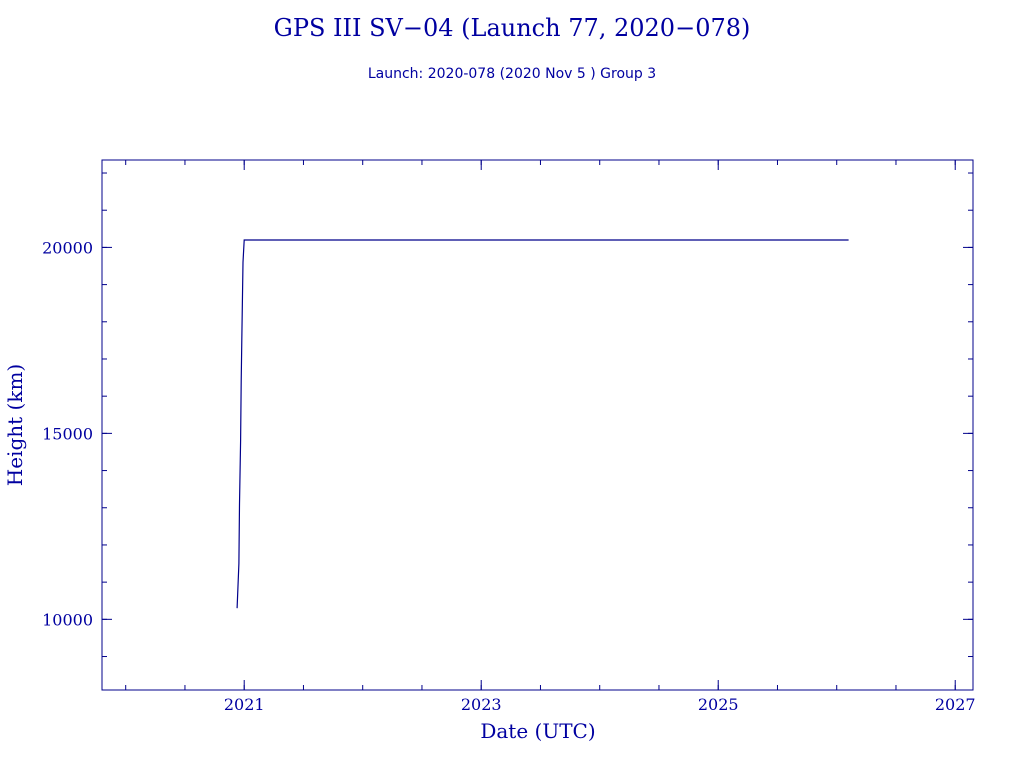 The image size is (1024, 768). I want to click on y-tick-label: 20000, so click(67, 247).